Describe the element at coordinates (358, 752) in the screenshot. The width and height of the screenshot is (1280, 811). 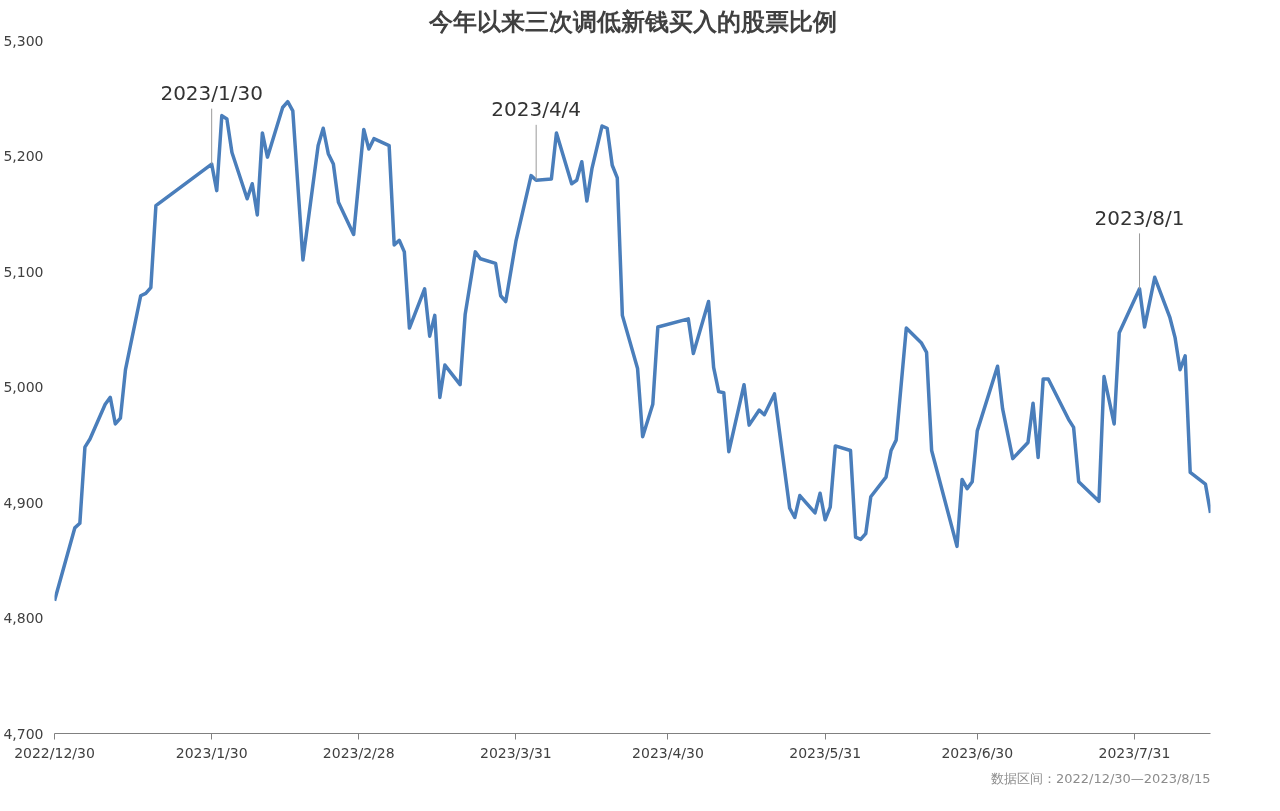
I see `x-tick-label: 2023/2/28` at that location.